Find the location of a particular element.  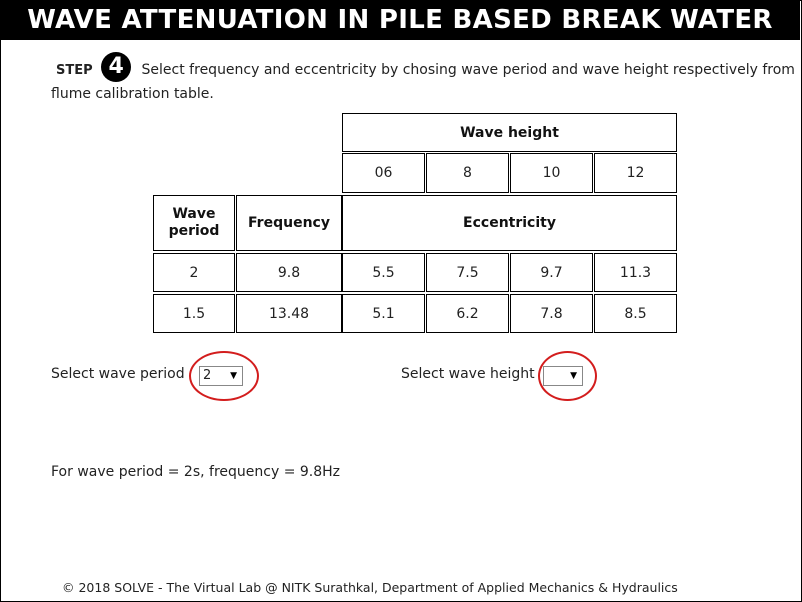

table-cell-frequency: 9.8 is located at coordinates (289, 272).